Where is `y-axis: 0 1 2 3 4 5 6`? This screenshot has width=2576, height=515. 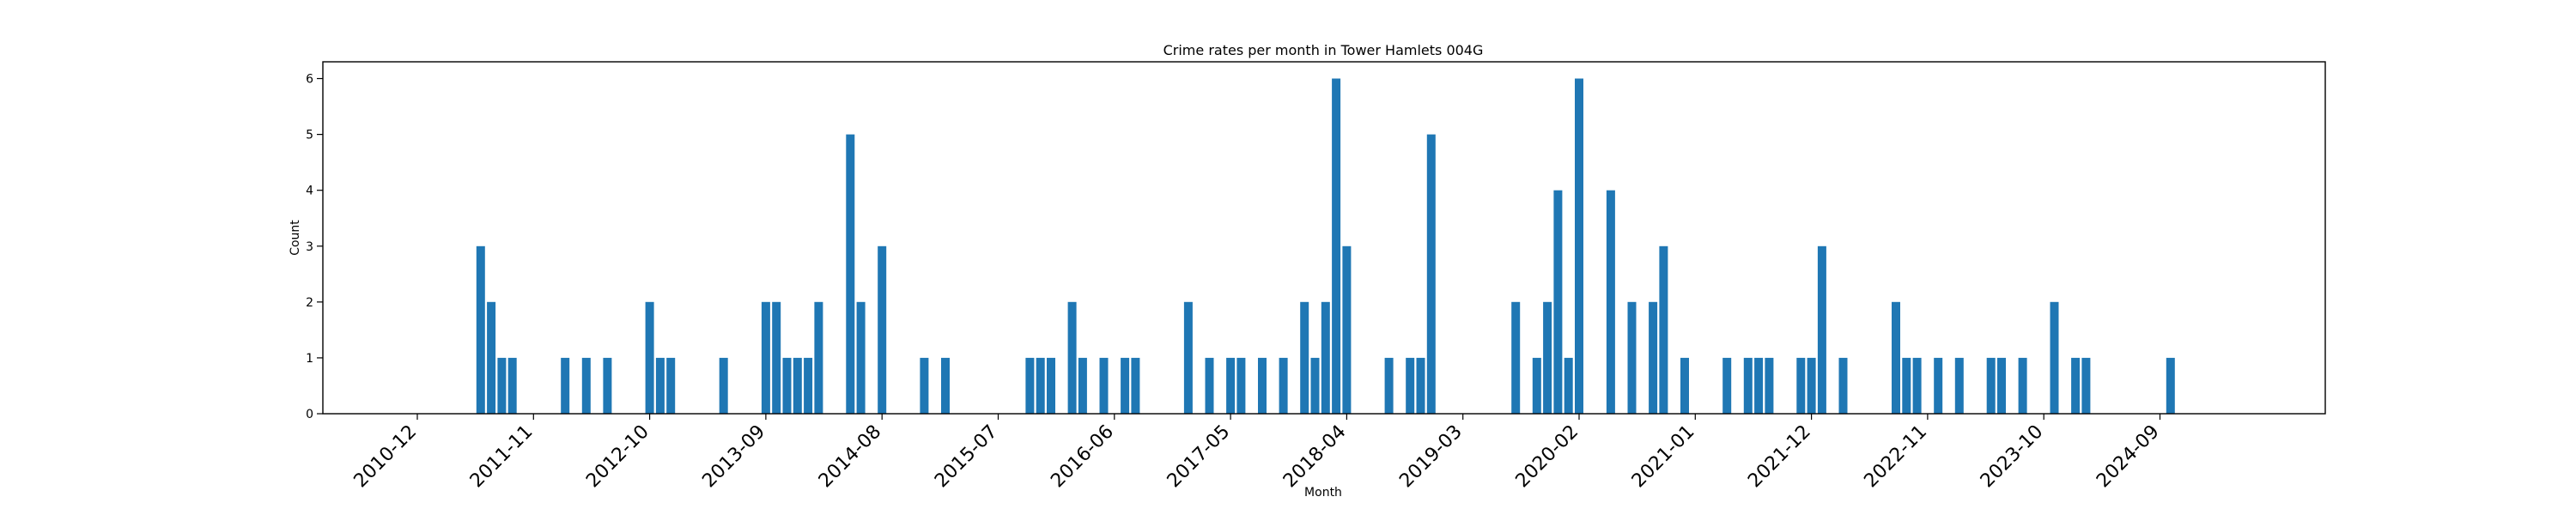 y-axis: 0 1 2 3 4 5 6 is located at coordinates (314, 247).